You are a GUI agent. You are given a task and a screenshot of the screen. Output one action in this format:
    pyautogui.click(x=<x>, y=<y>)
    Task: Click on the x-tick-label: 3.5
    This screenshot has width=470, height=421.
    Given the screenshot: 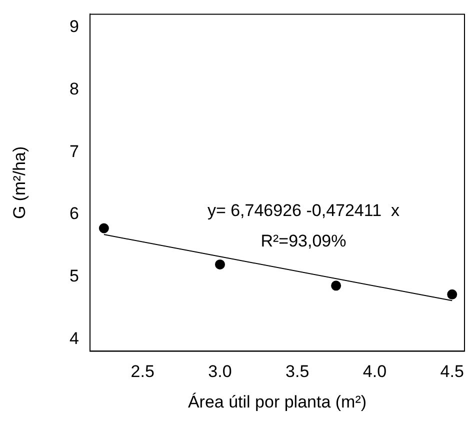 What is the action you would take?
    pyautogui.click(x=298, y=372)
    